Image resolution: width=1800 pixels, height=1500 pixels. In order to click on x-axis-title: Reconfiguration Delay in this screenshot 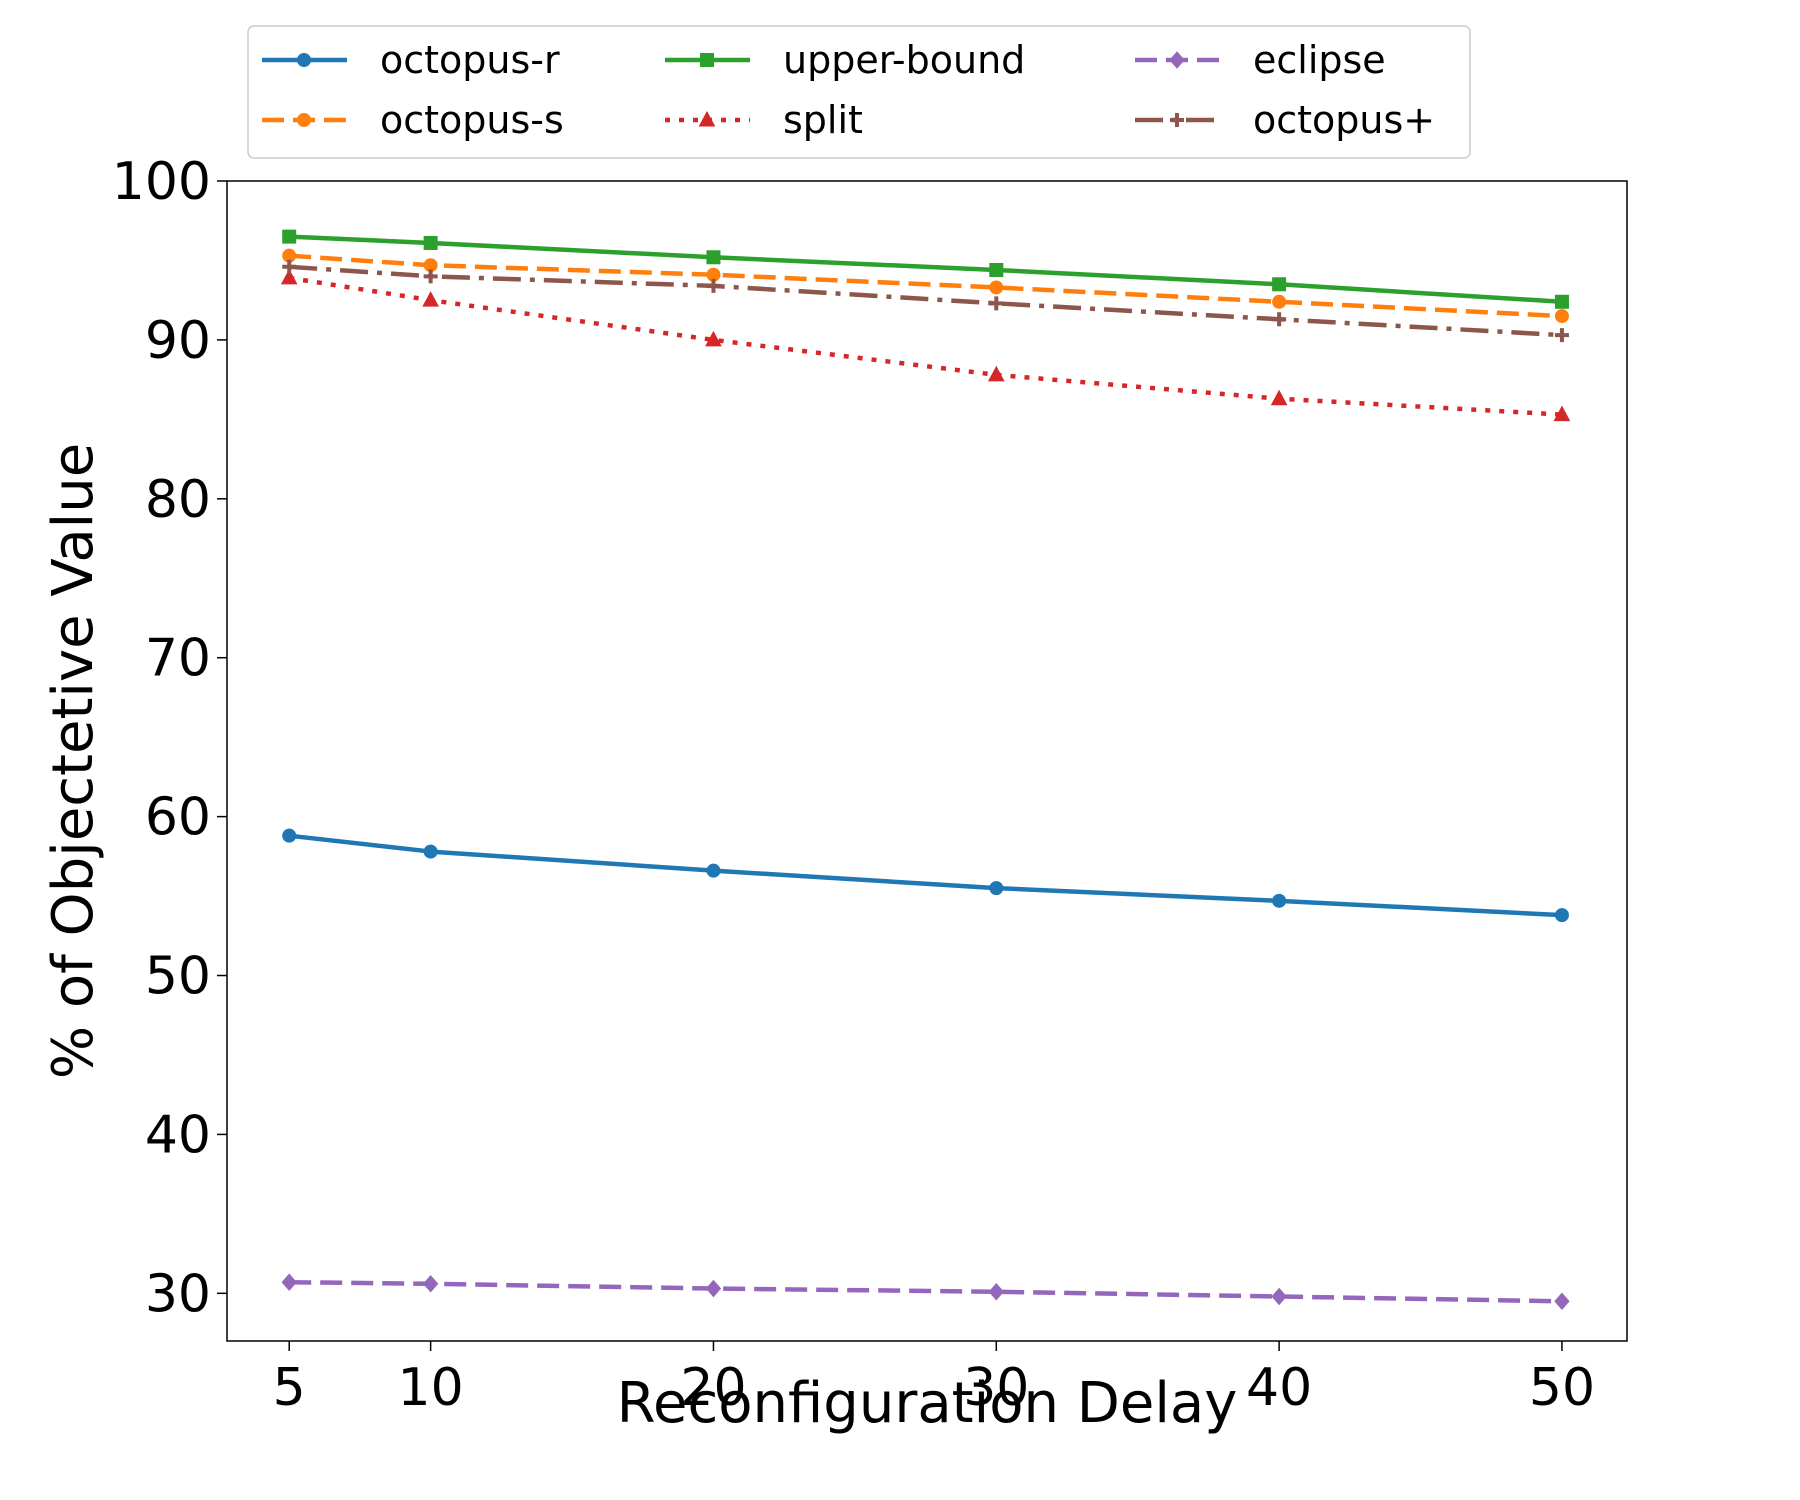, I will do `click(927, 1403)`.